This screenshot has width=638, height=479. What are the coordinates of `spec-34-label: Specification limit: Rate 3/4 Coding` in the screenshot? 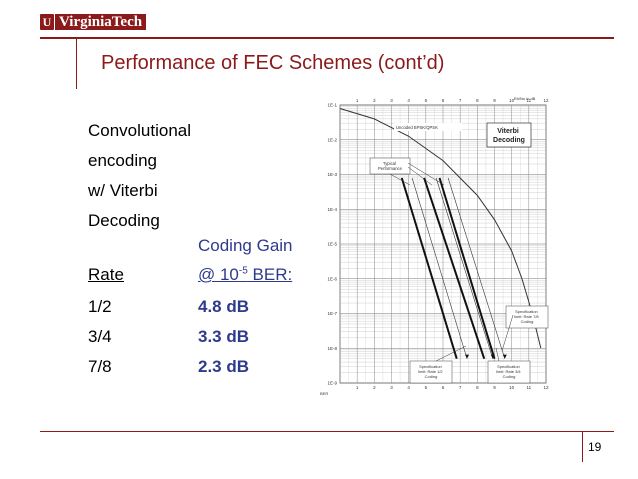 It's located at (509, 371).